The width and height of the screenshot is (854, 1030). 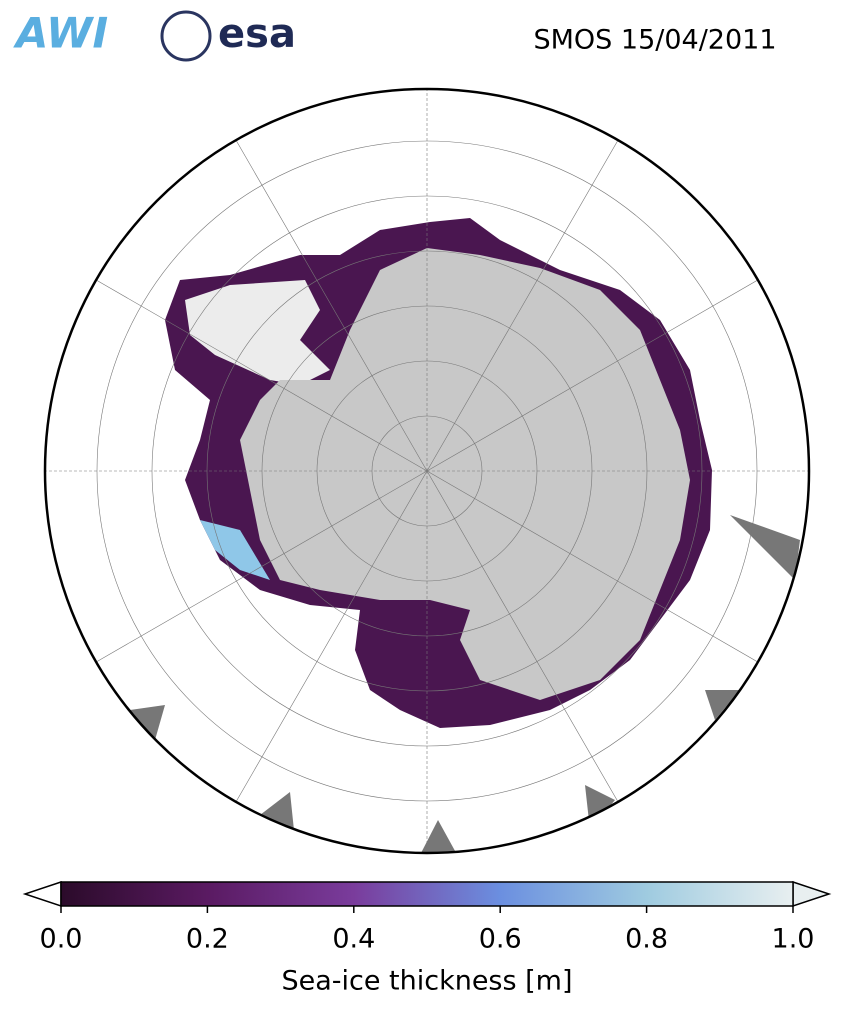 What do you see at coordinates (353, 939) in the screenshot?
I see `colorbar-tick-label: 0.4` at bounding box center [353, 939].